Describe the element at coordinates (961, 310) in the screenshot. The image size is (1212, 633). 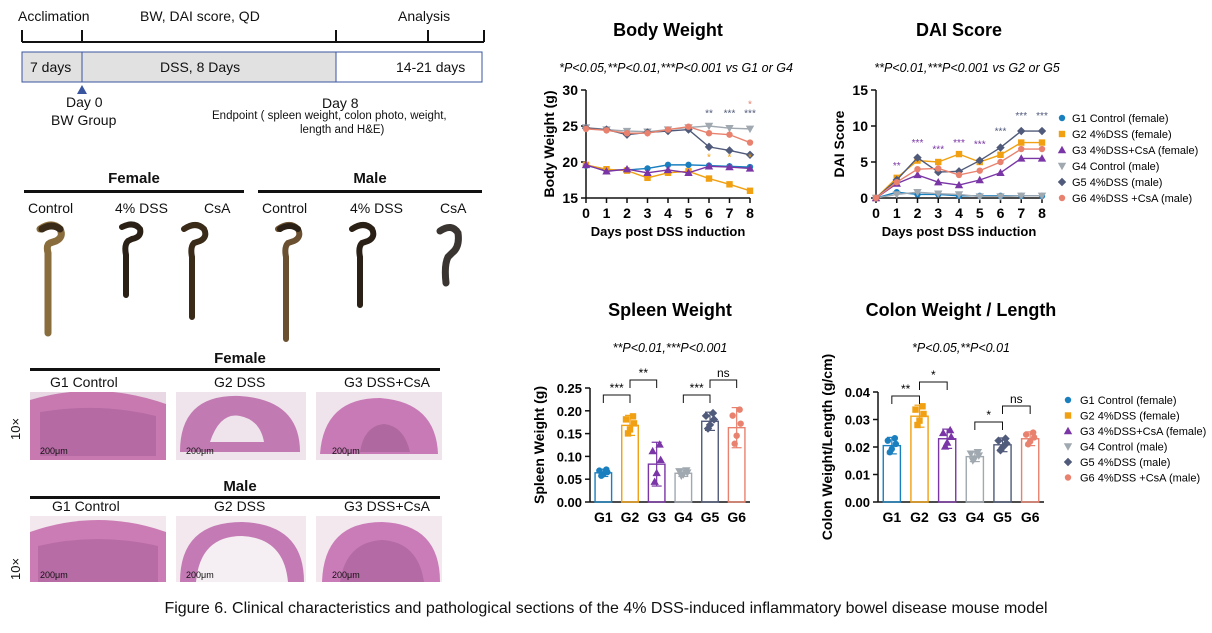
I see `chart-title: Colon Weight / Length` at that location.